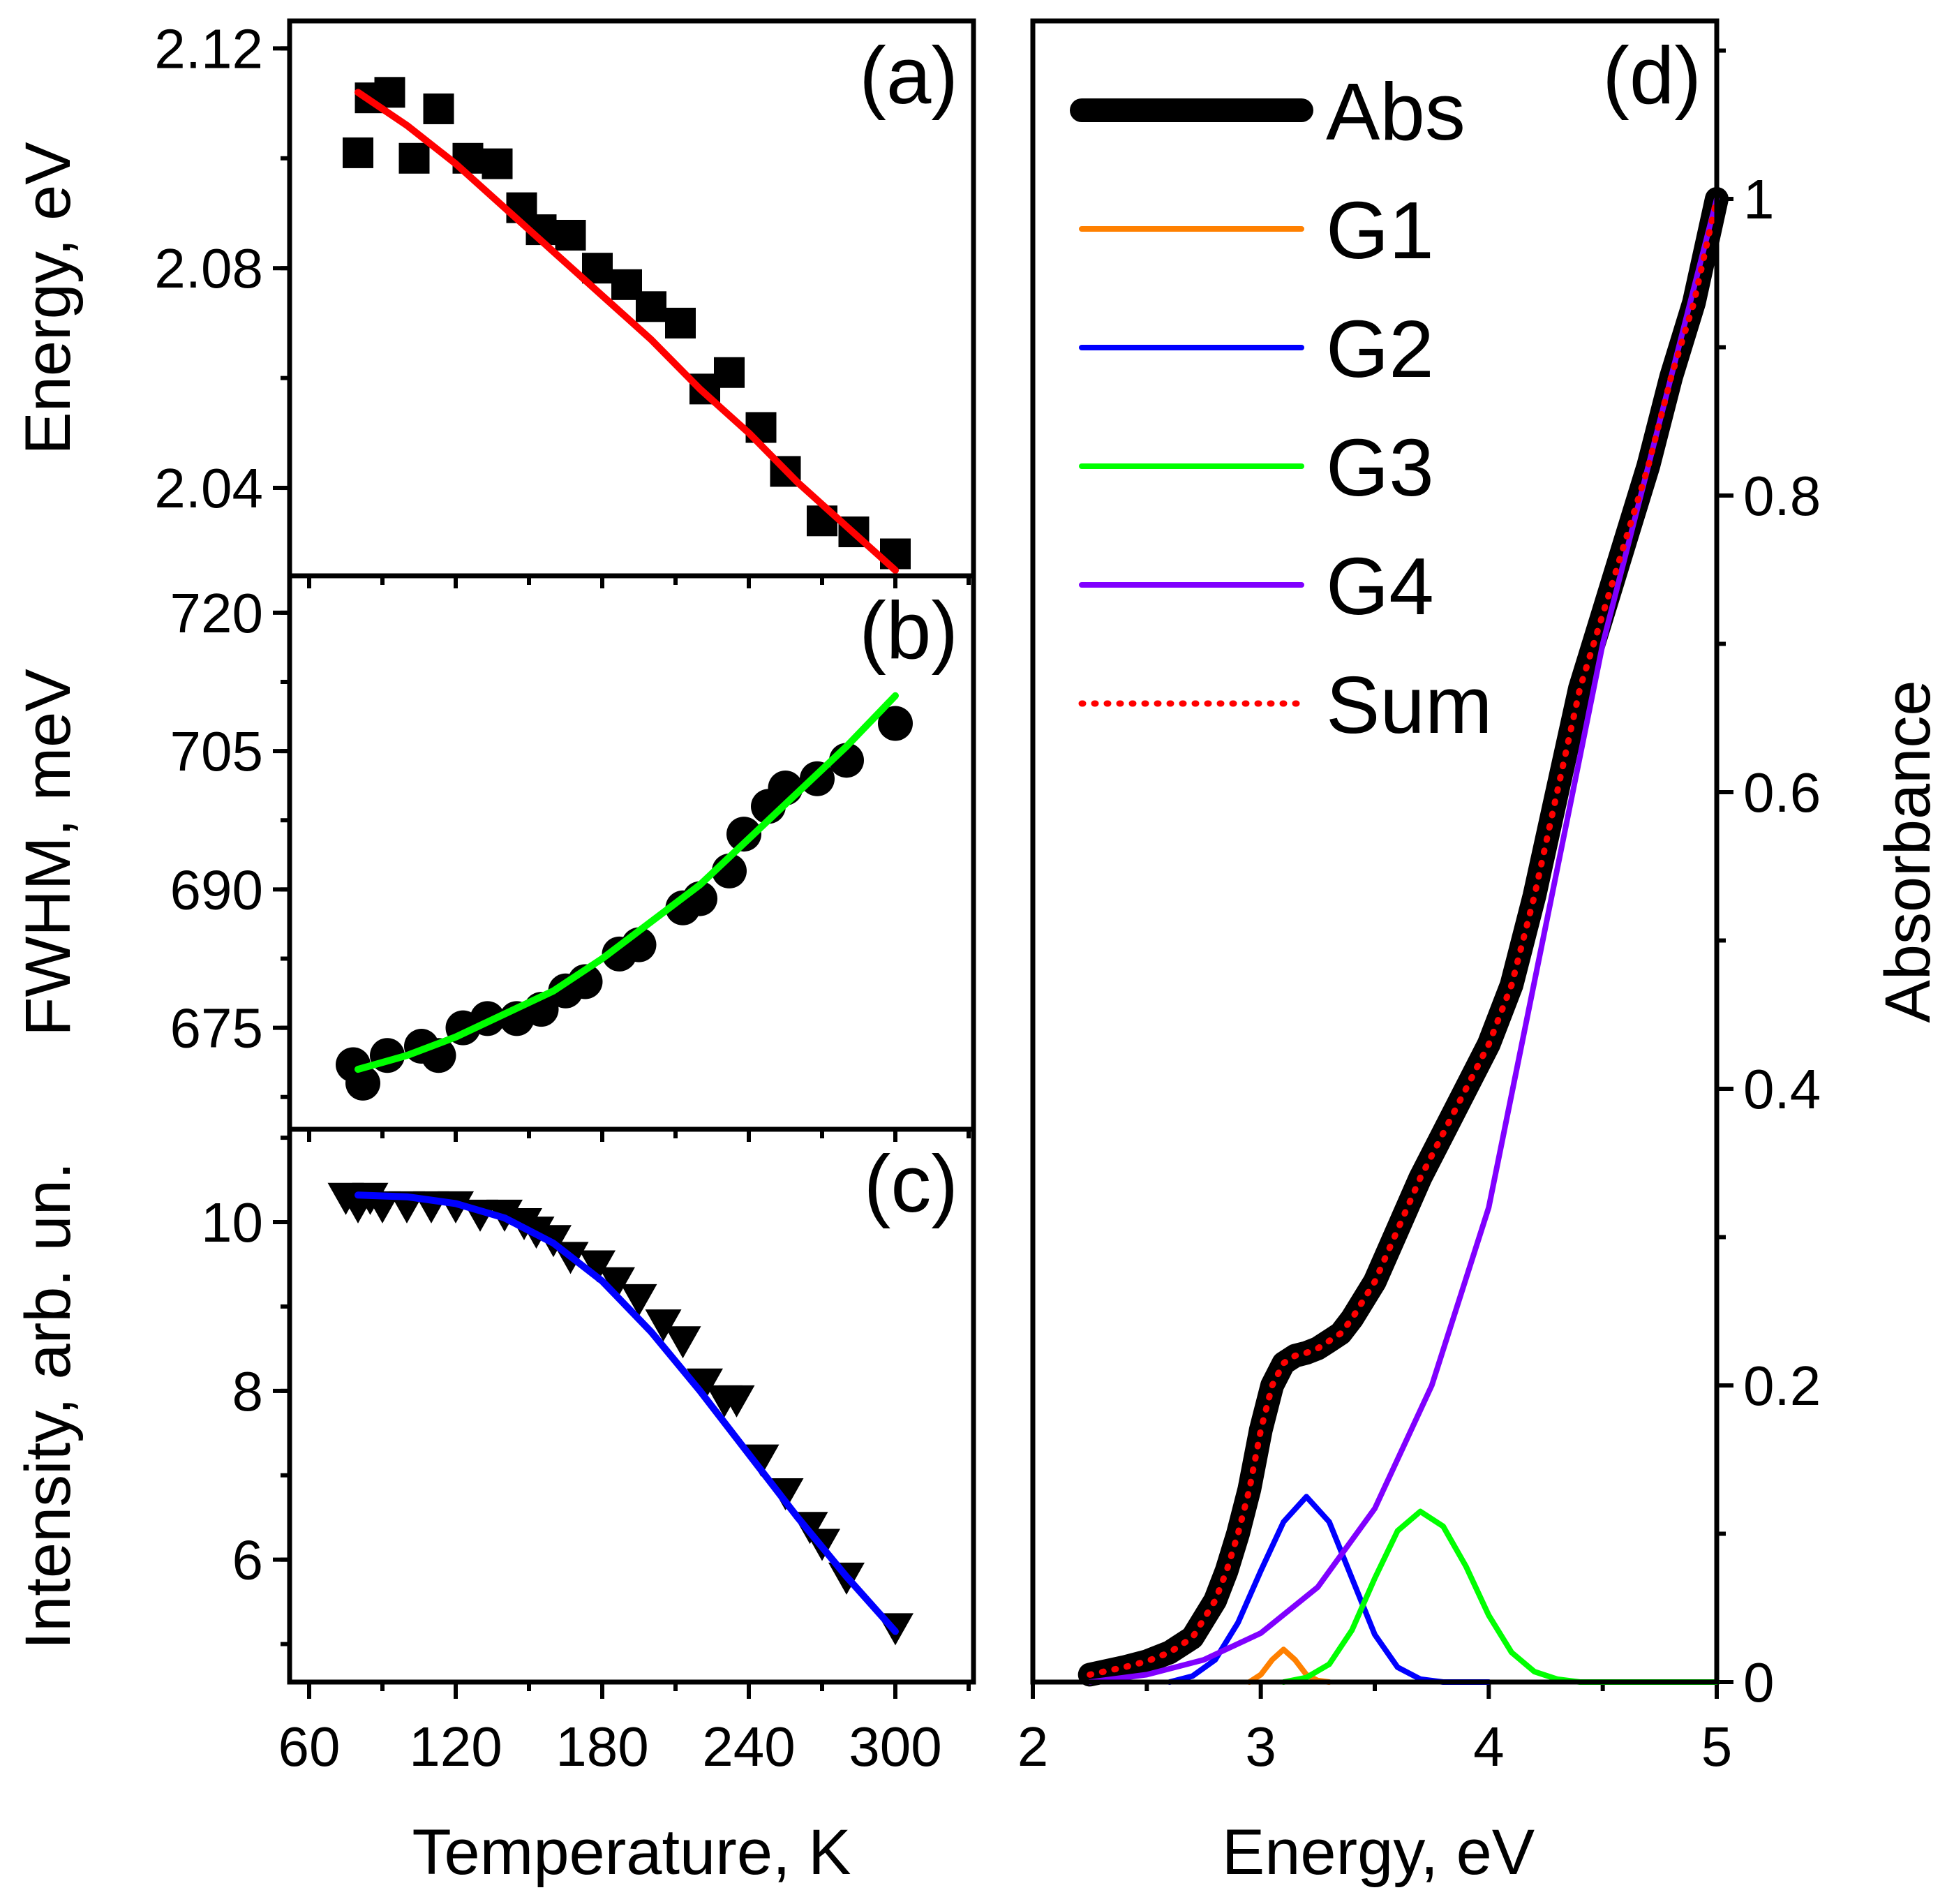  Describe the element at coordinates (1380, 231) in the screenshot. I see `legend-label-g1: G1` at that location.